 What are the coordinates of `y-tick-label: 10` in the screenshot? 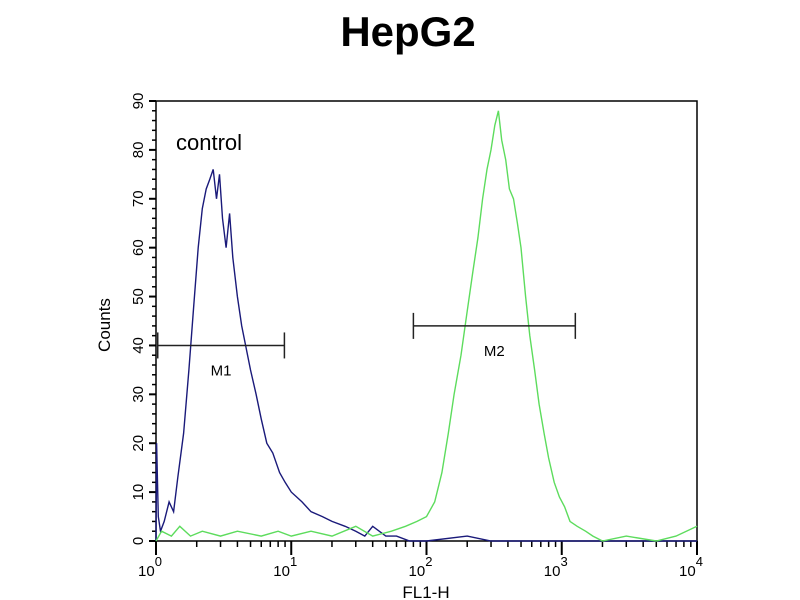 It's located at (138, 492).